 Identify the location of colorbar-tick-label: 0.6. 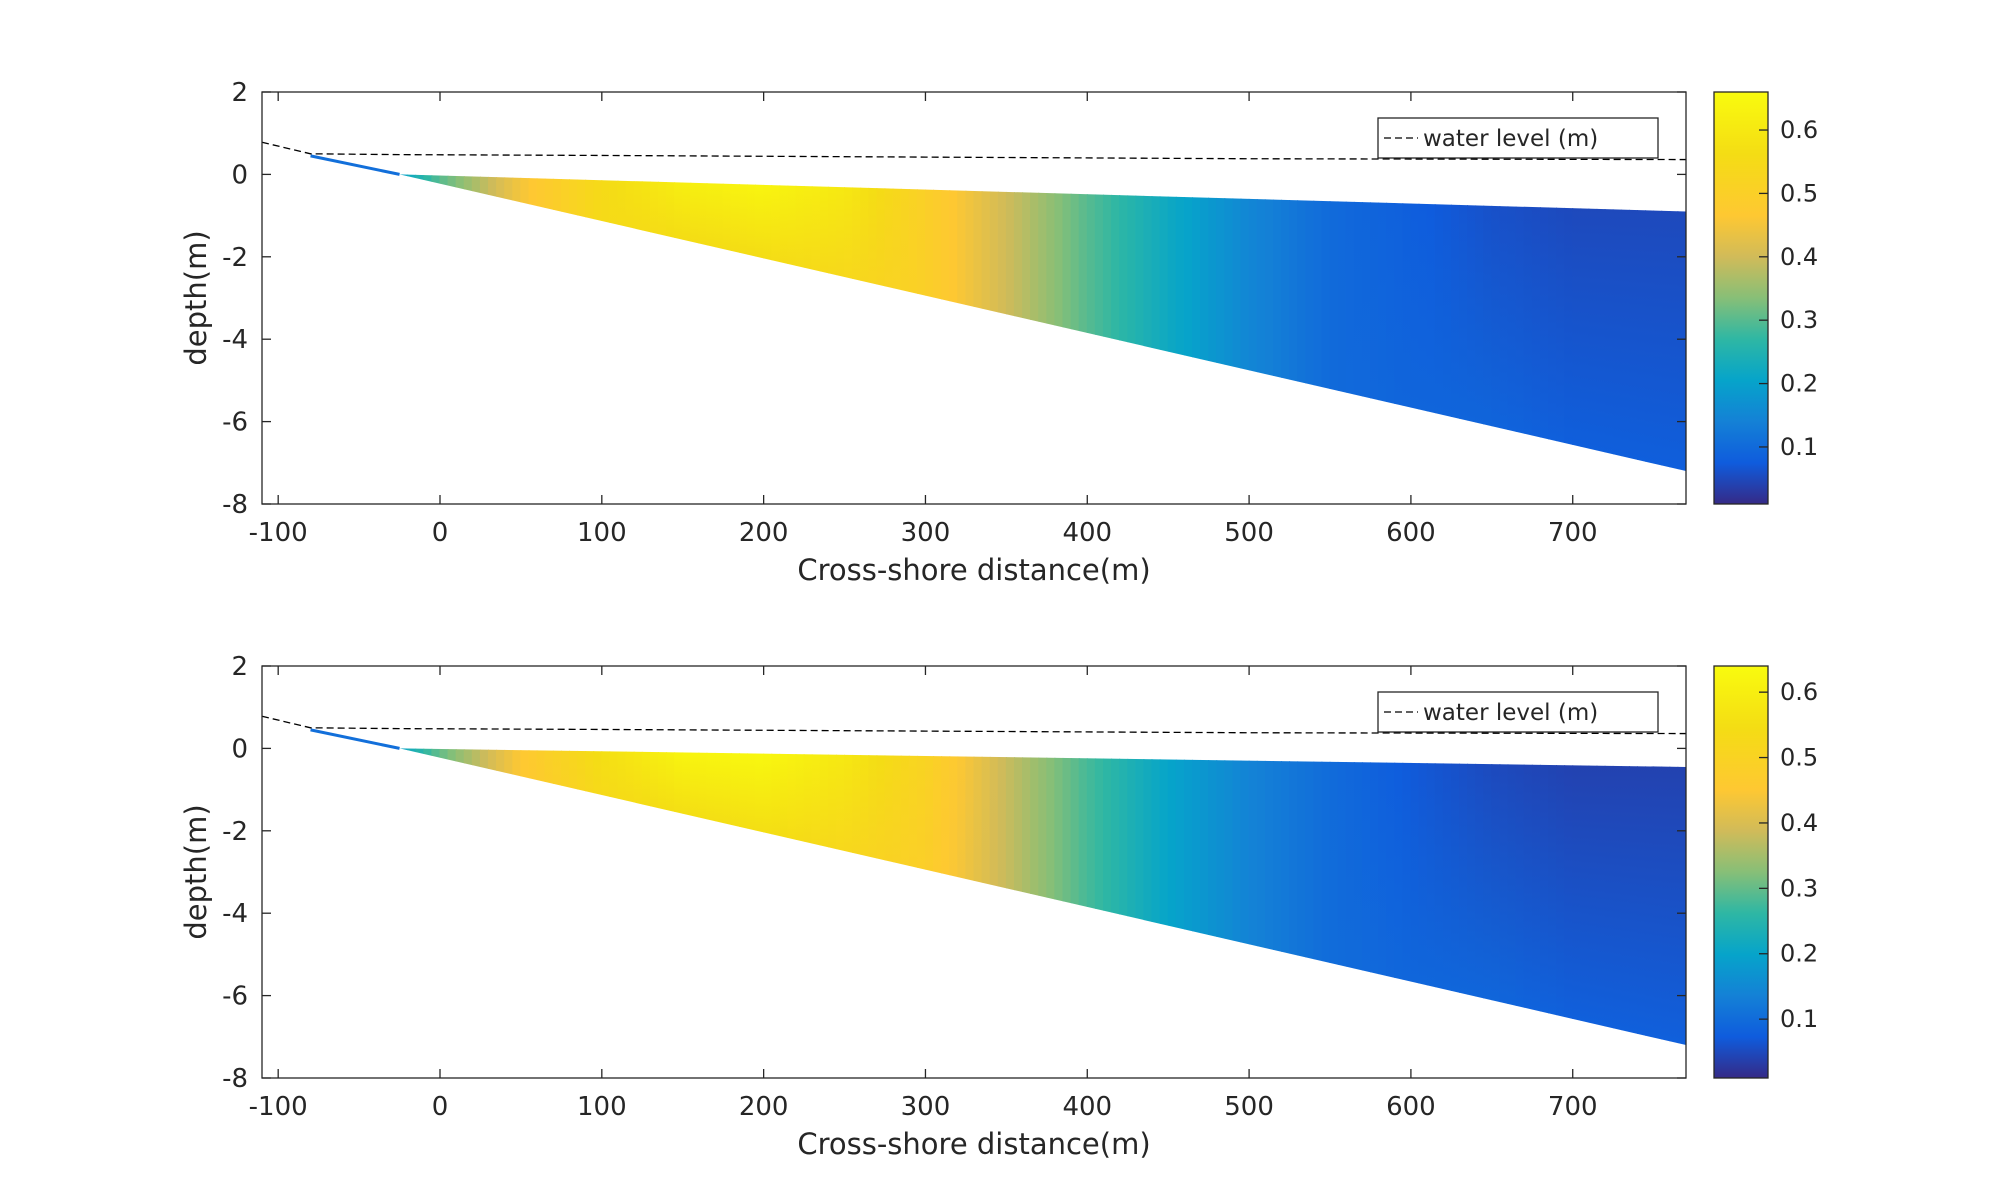
(1799, 692).